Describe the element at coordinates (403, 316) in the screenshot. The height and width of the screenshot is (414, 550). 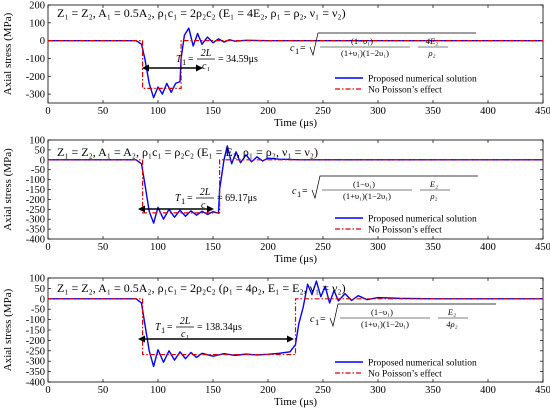
I see `wave-speed-formula: c 1 = (1−υ₁) (1+υ₁)(1−2υ₁) E₂ 4ρ₂` at that location.